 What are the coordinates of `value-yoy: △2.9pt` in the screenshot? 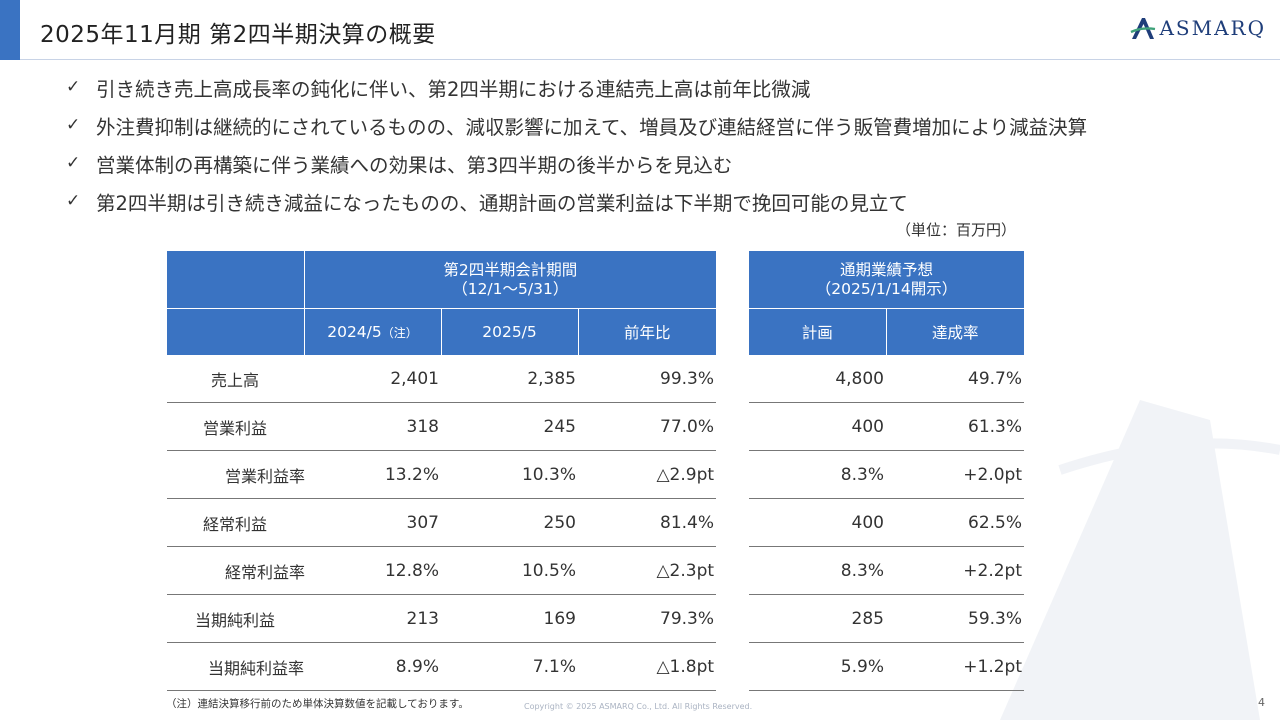 It's located at (647, 474).